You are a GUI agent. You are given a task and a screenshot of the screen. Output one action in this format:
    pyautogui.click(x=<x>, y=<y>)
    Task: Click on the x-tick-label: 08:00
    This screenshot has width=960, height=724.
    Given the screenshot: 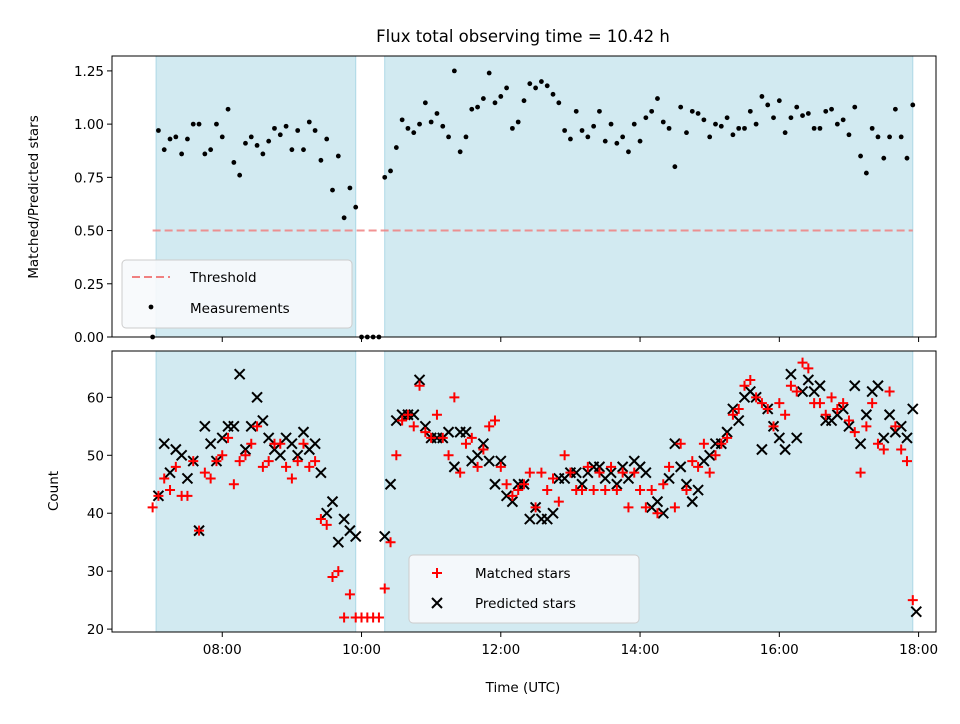 What is the action you would take?
    pyautogui.click(x=222, y=650)
    